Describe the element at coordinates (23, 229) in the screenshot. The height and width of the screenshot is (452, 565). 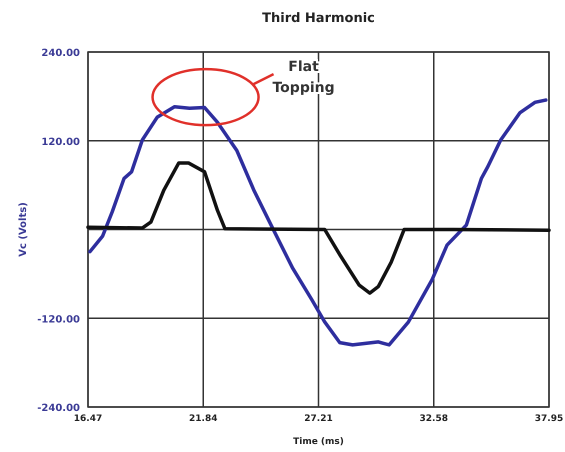
I see `y-axis-title: Vc (Volts)` at that location.